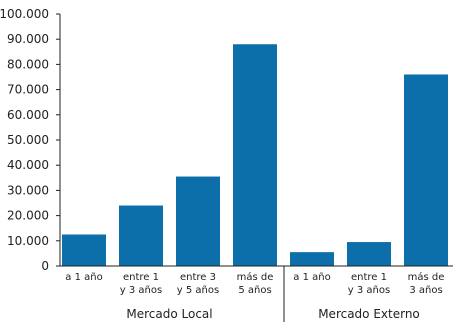 The height and width of the screenshot is (324, 453). I want to click on y-tick-label: 10.000, so click(28, 241).